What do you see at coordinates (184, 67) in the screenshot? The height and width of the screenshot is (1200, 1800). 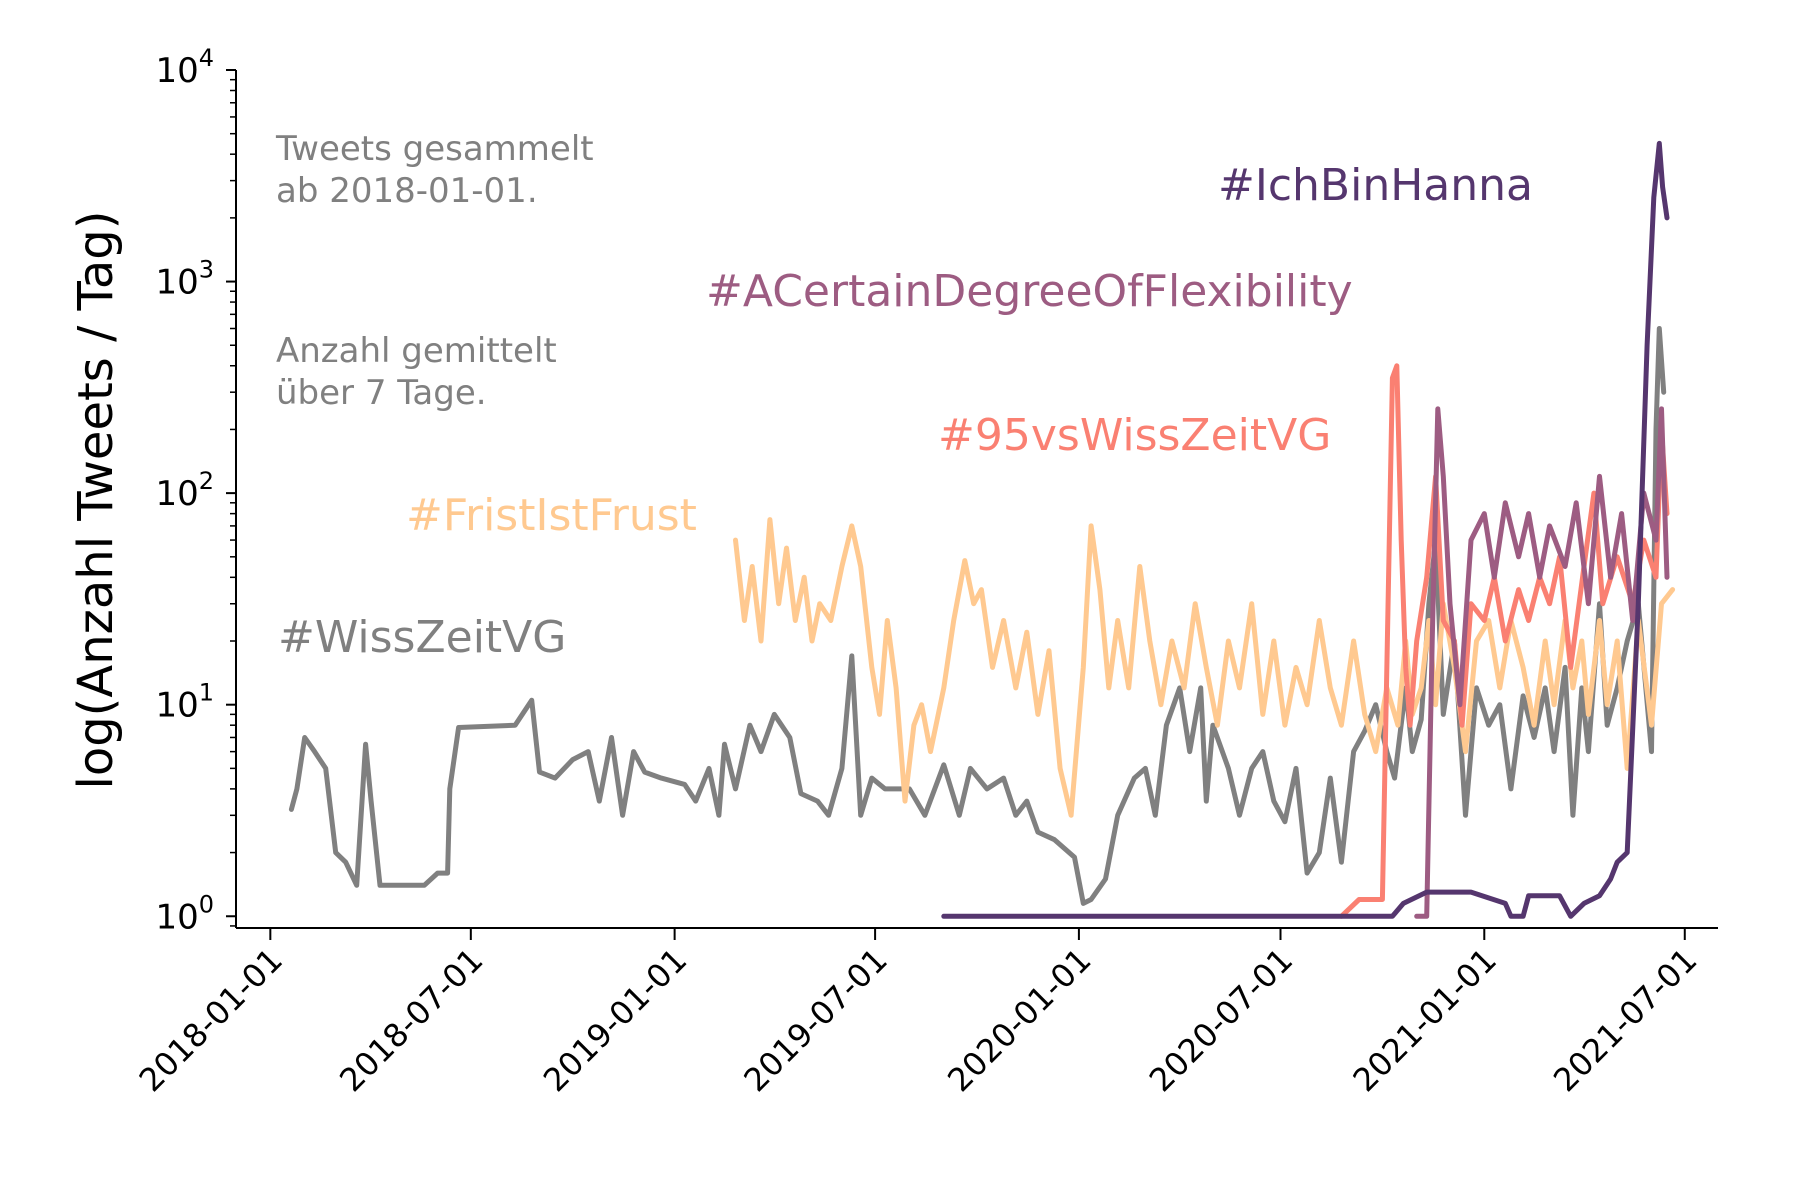 I see `y-tick-label-4: 10⁴` at bounding box center [184, 67].